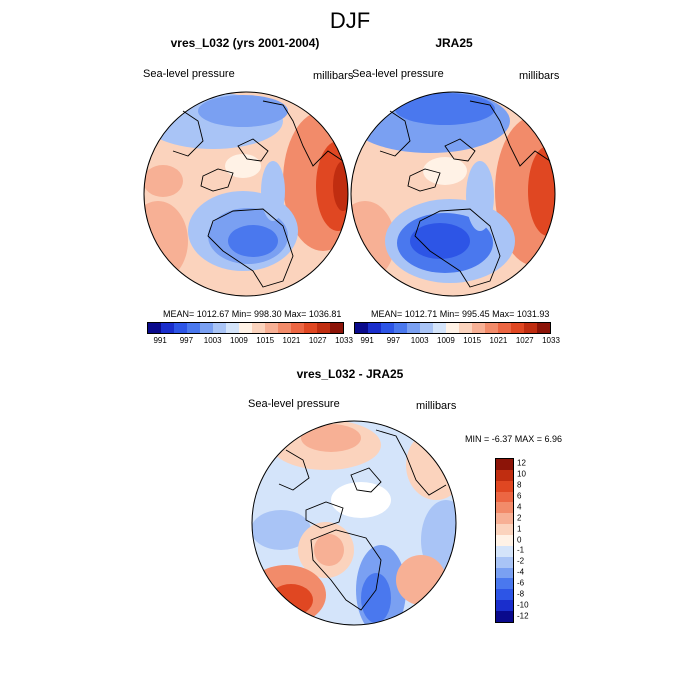  Describe the element at coordinates (519, 507) in the screenshot. I see `colorbar-tick-label: 4` at that location.